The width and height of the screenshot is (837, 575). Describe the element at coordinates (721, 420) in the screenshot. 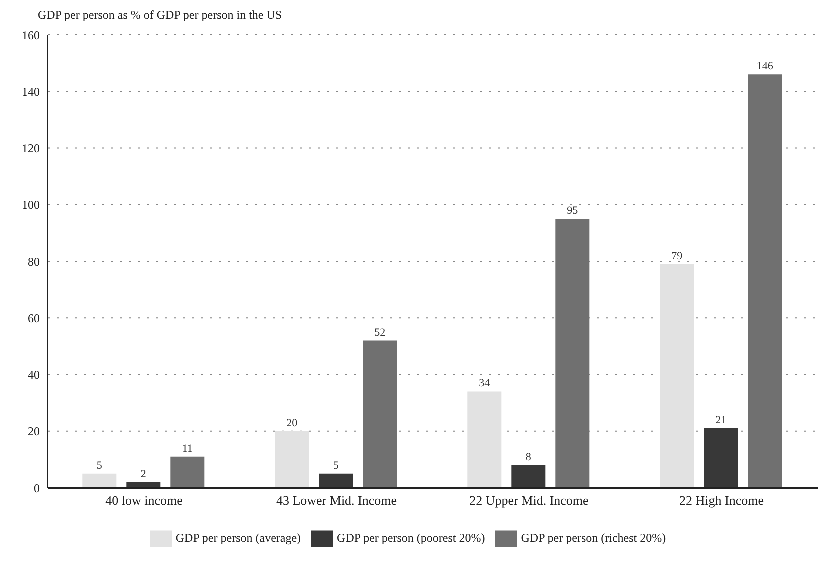

I see `data-label: 21` at that location.